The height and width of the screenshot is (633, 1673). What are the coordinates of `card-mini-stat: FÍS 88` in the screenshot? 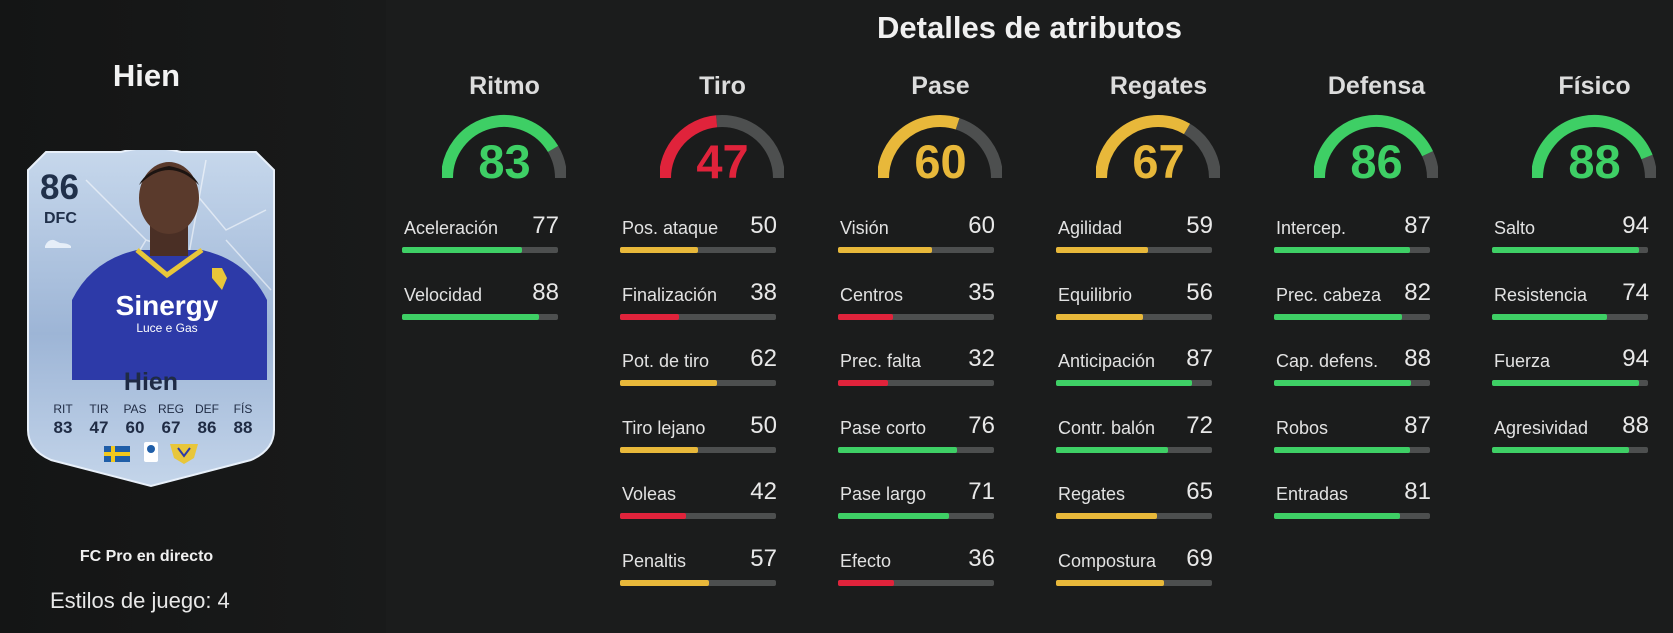 It's located at (243, 420).